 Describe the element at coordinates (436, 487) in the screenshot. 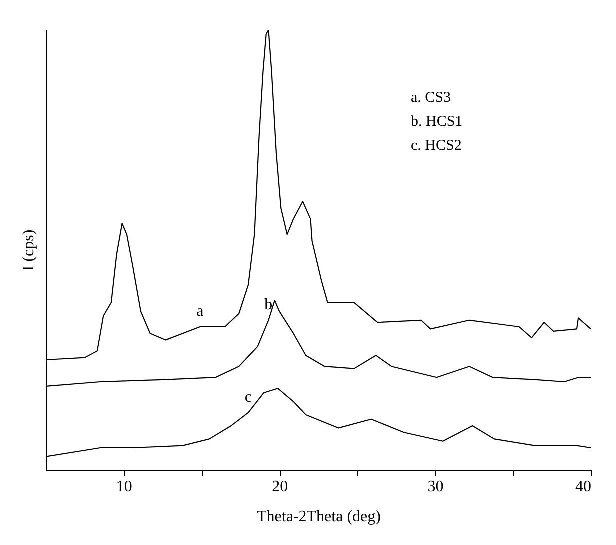

I see `x-tick-label: 30` at that location.